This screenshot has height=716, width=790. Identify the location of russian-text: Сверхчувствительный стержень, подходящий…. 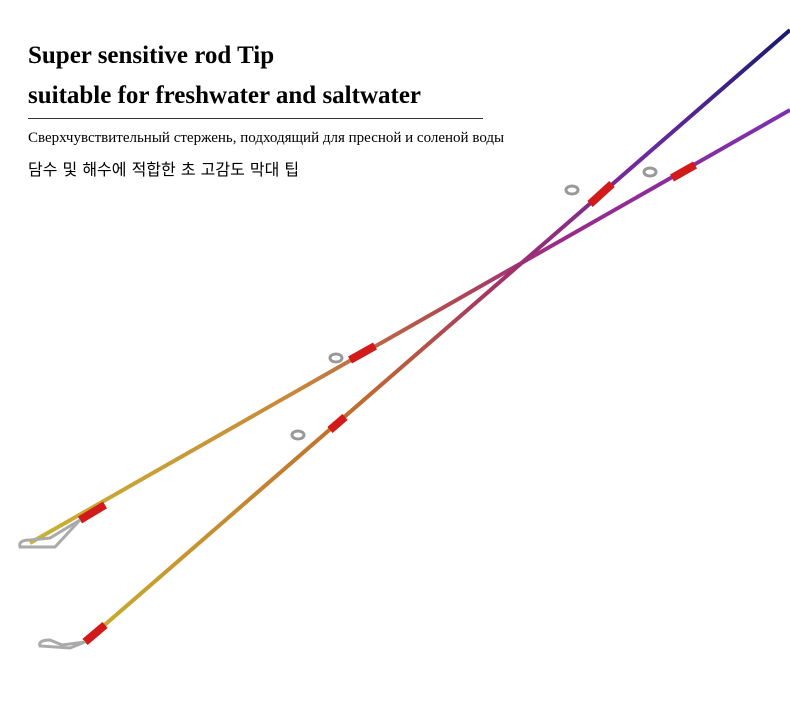
(266, 138).